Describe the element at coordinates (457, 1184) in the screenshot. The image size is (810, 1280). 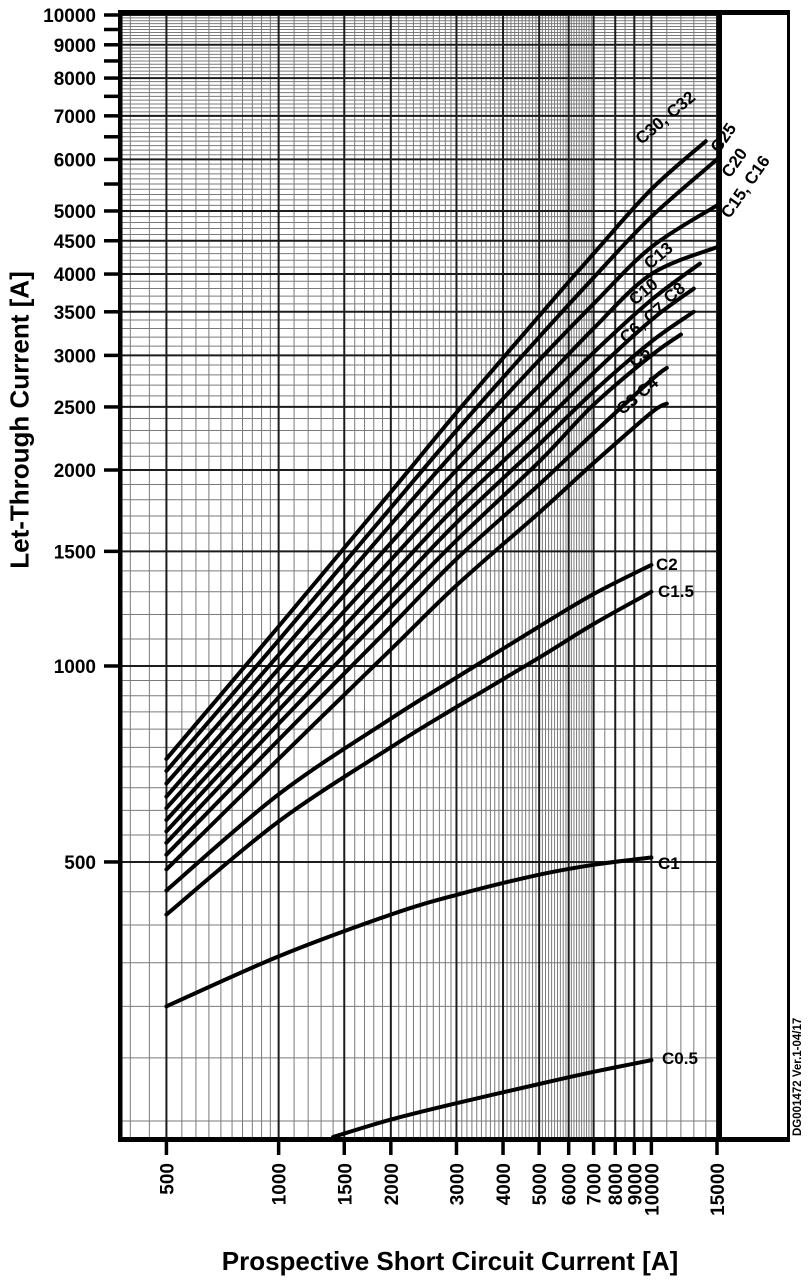
I see `x-tick-label: 3000` at that location.